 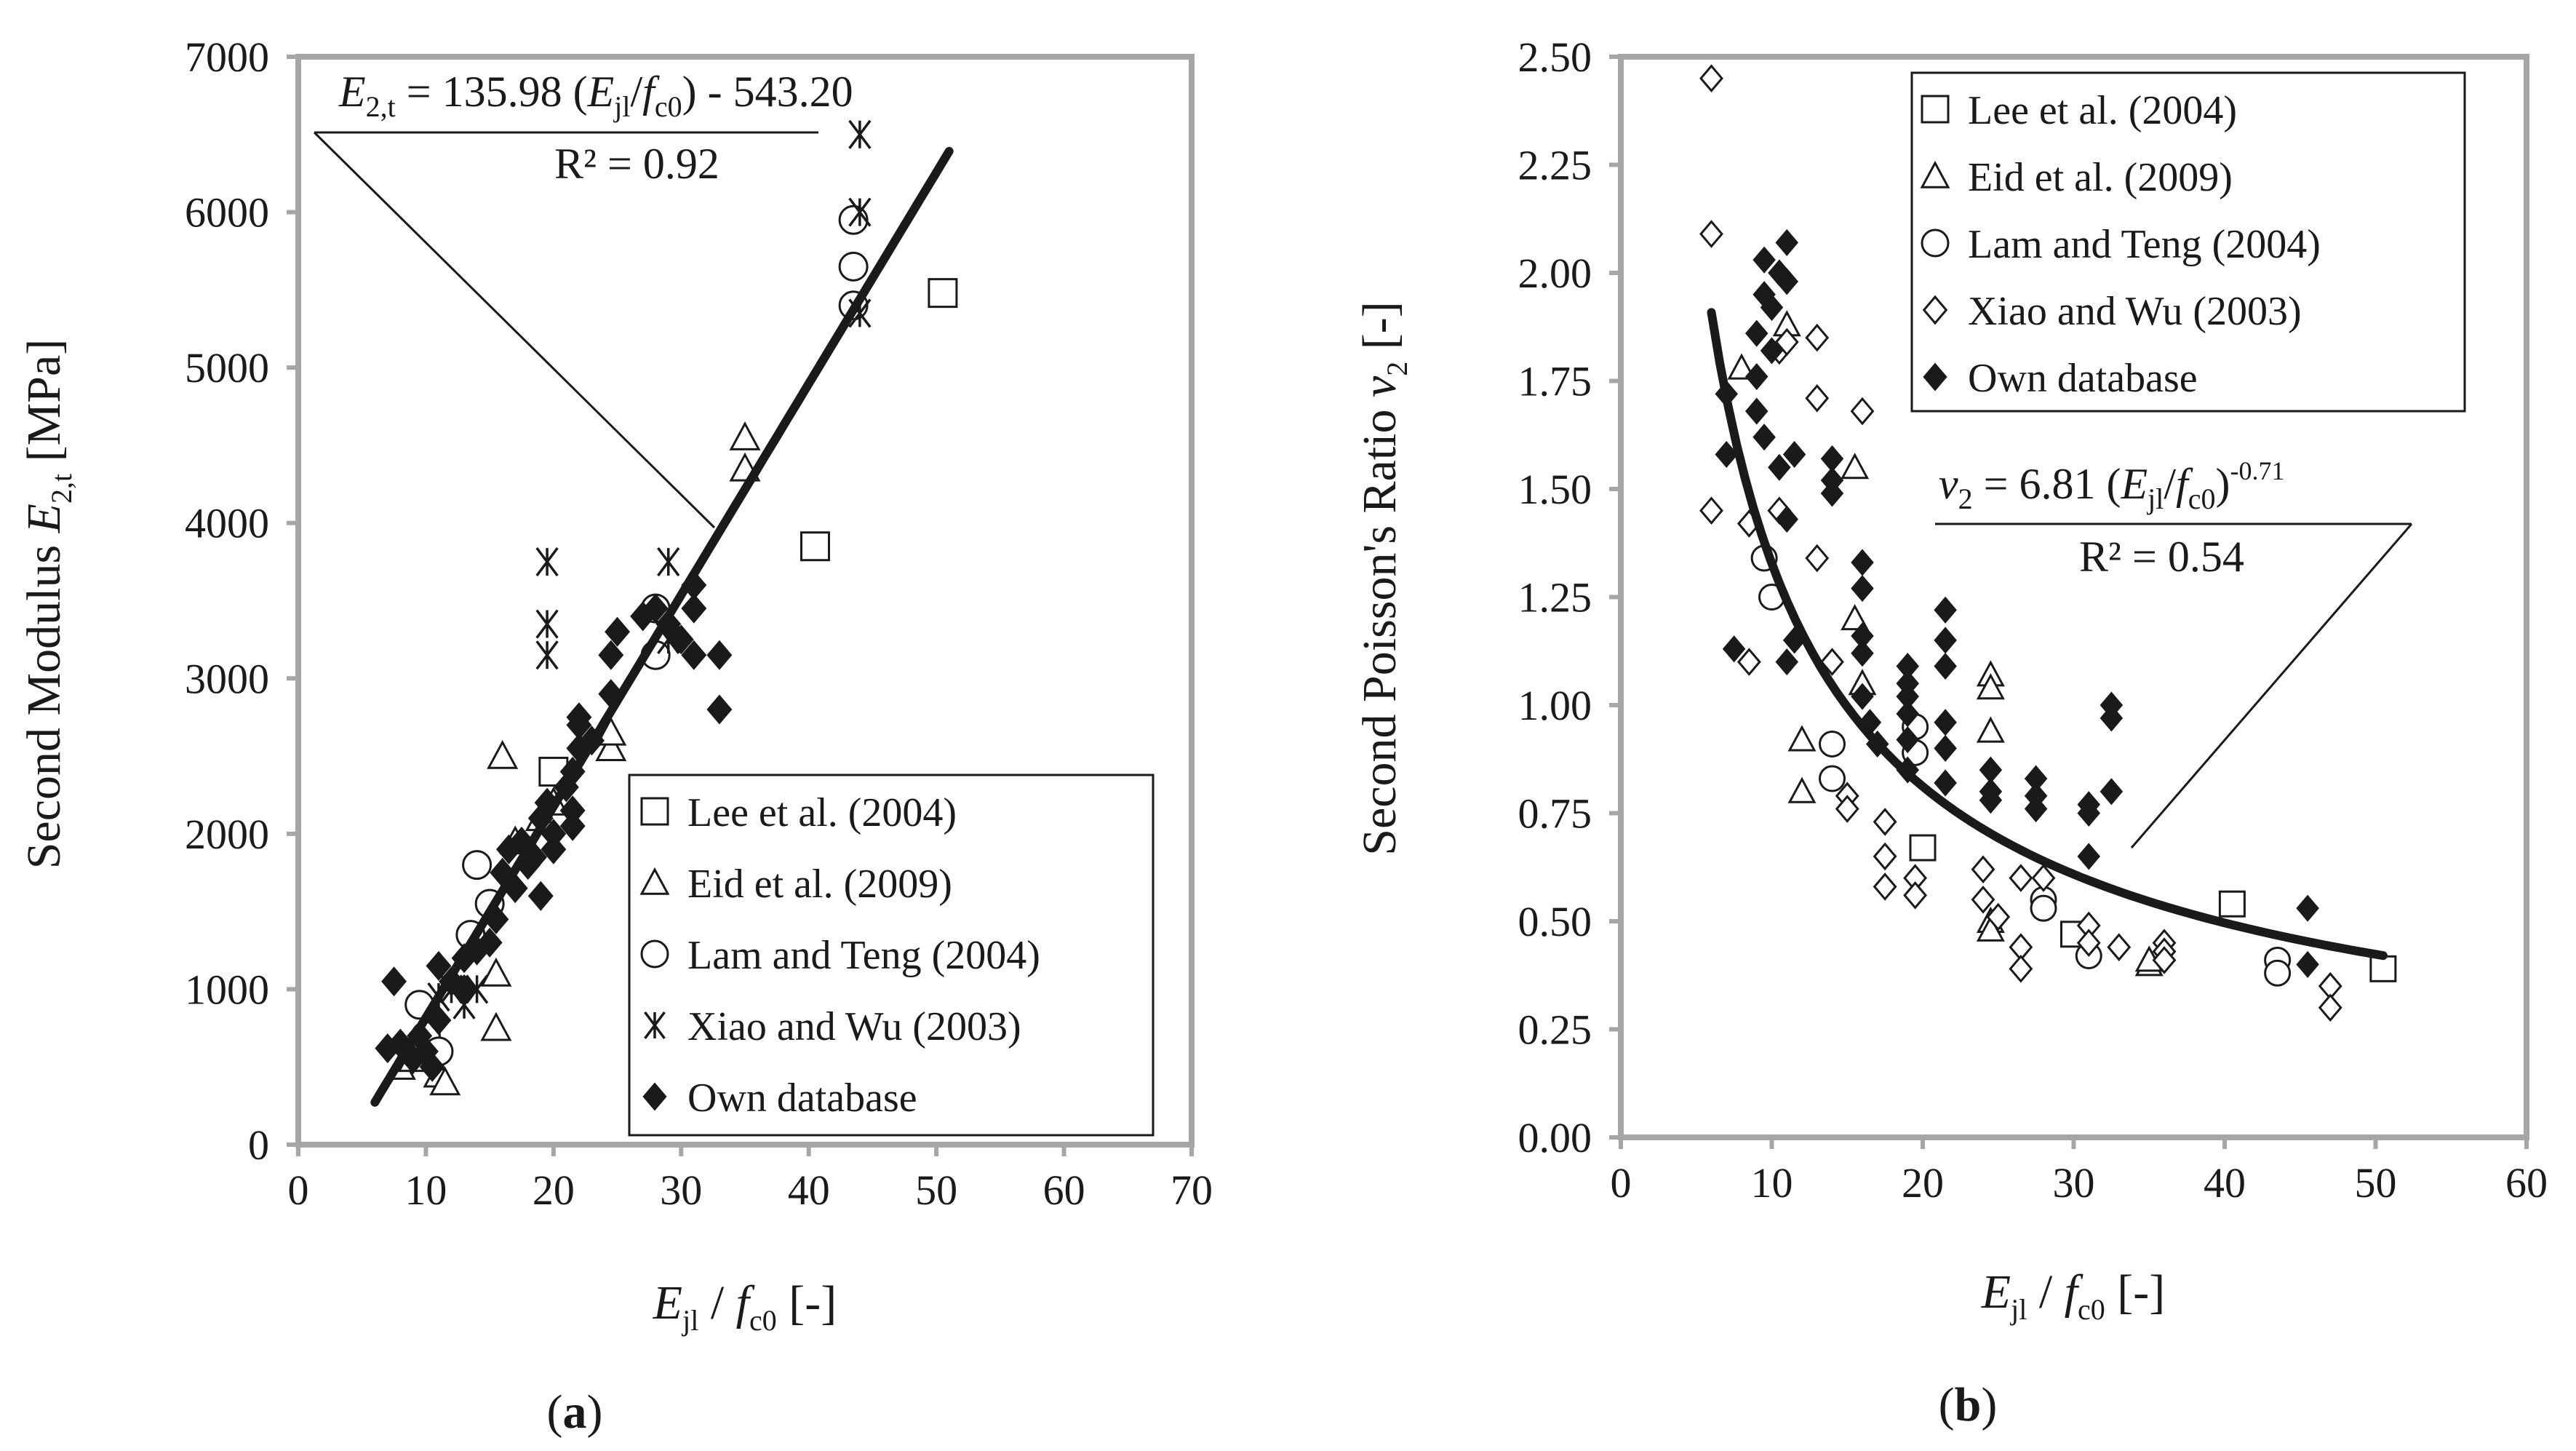 I want to click on legend-label-eid-et-al-2009: Eid et al. (2009), so click(x=819, y=884).